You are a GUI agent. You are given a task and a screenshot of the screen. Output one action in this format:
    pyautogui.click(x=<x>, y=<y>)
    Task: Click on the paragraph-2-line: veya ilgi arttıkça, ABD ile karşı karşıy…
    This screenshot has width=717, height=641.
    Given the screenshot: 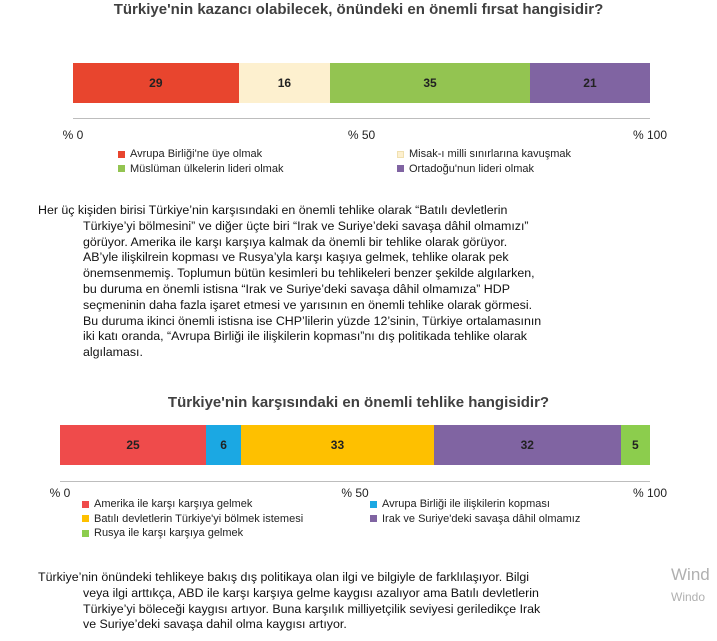 What is the action you would take?
    pyautogui.click(x=311, y=592)
    